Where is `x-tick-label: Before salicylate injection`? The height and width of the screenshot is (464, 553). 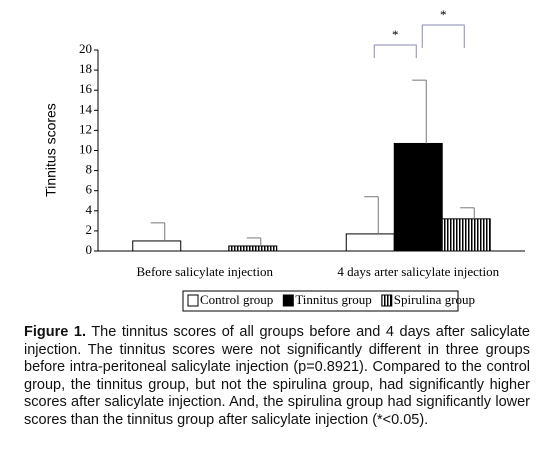
x-tick-label: Before salicylate injection is located at coordinates (205, 271).